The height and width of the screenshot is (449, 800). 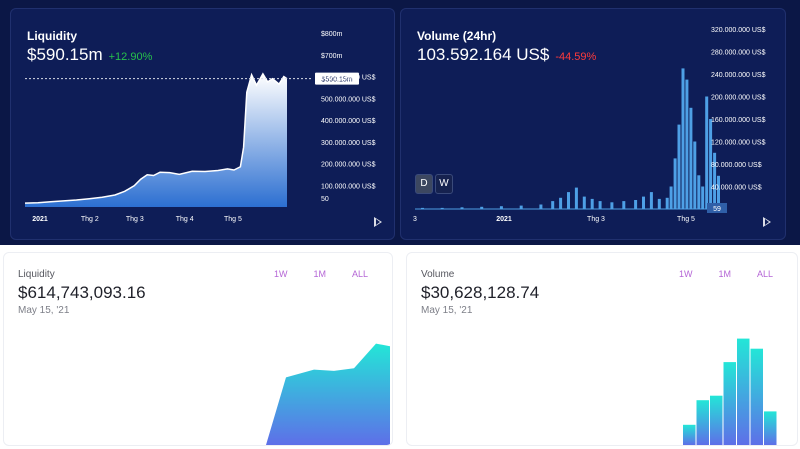 What do you see at coordinates (185, 219) in the screenshot?
I see `x-tick-label: Thg 4` at bounding box center [185, 219].